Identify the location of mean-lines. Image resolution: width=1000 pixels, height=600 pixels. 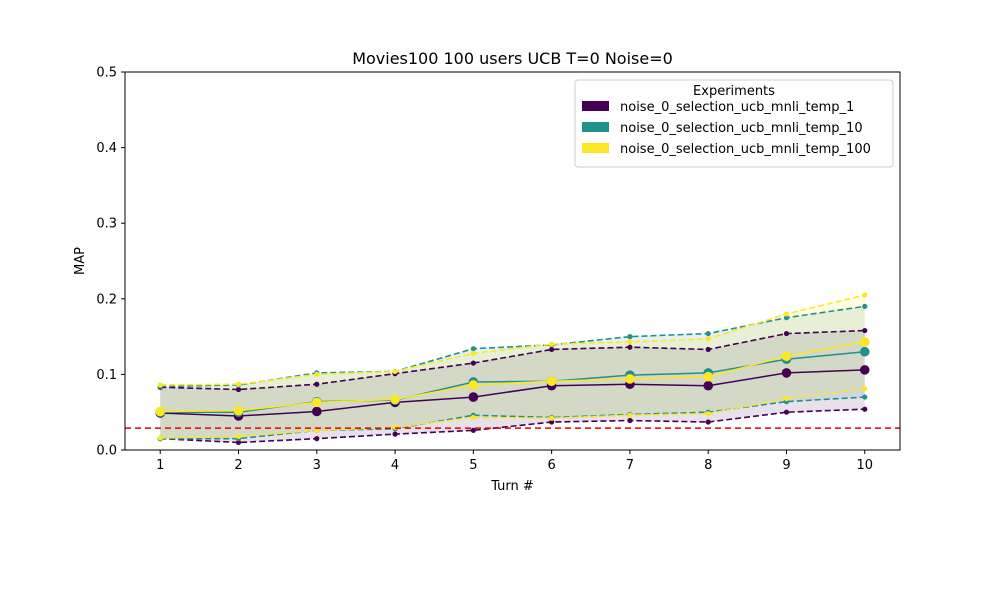
(512, 379).